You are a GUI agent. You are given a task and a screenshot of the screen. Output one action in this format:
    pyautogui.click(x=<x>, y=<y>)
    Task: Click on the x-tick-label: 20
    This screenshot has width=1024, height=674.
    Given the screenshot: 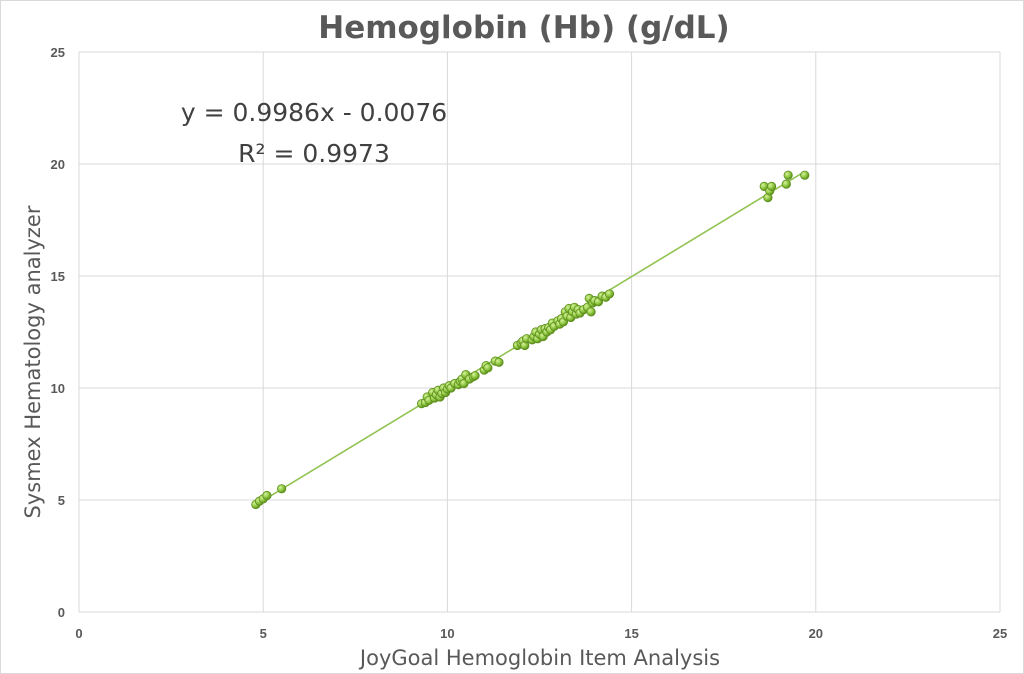 What is the action you would take?
    pyautogui.click(x=816, y=633)
    